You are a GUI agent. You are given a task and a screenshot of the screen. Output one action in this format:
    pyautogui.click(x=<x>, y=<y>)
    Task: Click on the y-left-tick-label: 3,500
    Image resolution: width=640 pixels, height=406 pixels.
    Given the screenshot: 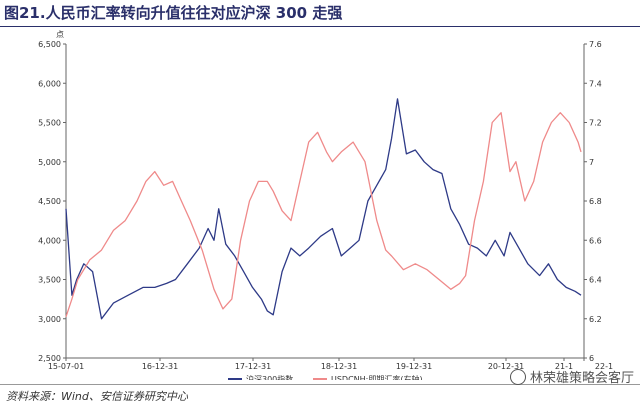 What is the action you would take?
    pyautogui.click(x=49, y=280)
    